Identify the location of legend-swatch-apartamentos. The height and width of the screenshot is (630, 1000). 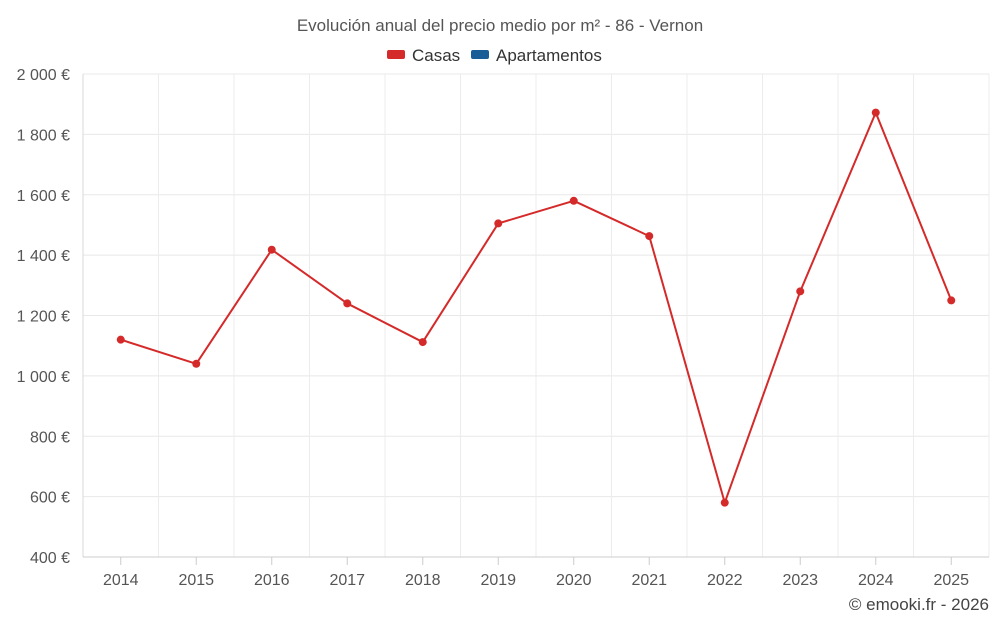
(480, 54).